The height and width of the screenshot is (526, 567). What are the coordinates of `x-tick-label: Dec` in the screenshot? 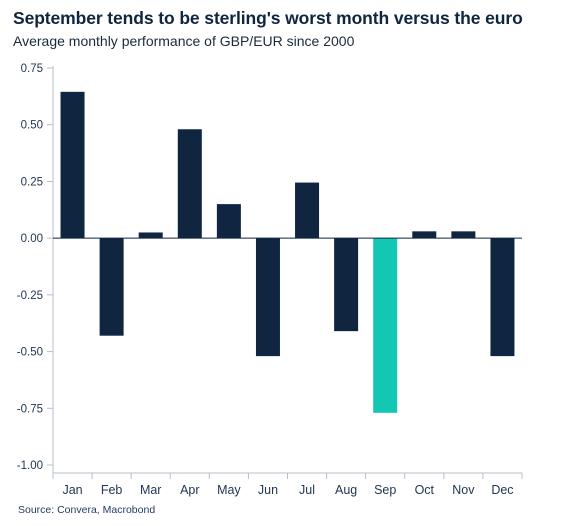 It's located at (502, 490).